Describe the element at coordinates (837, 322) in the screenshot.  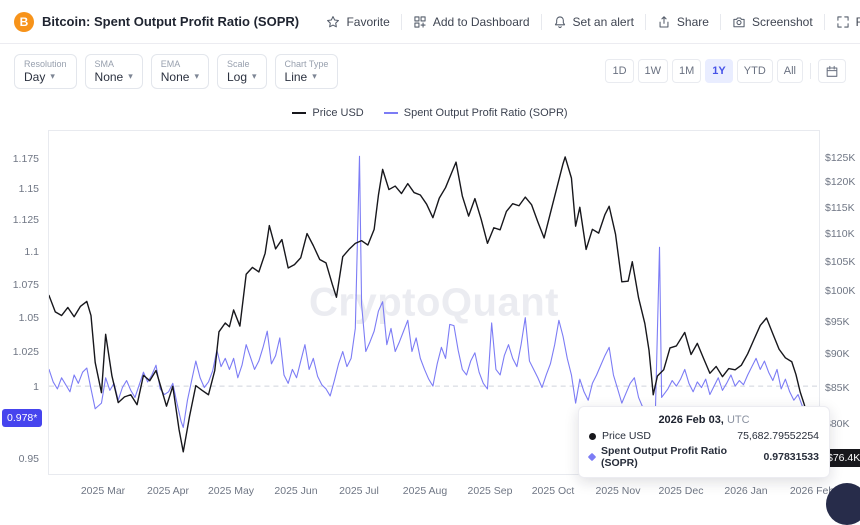
I see `y-axis-right-tick: $95K` at that location.